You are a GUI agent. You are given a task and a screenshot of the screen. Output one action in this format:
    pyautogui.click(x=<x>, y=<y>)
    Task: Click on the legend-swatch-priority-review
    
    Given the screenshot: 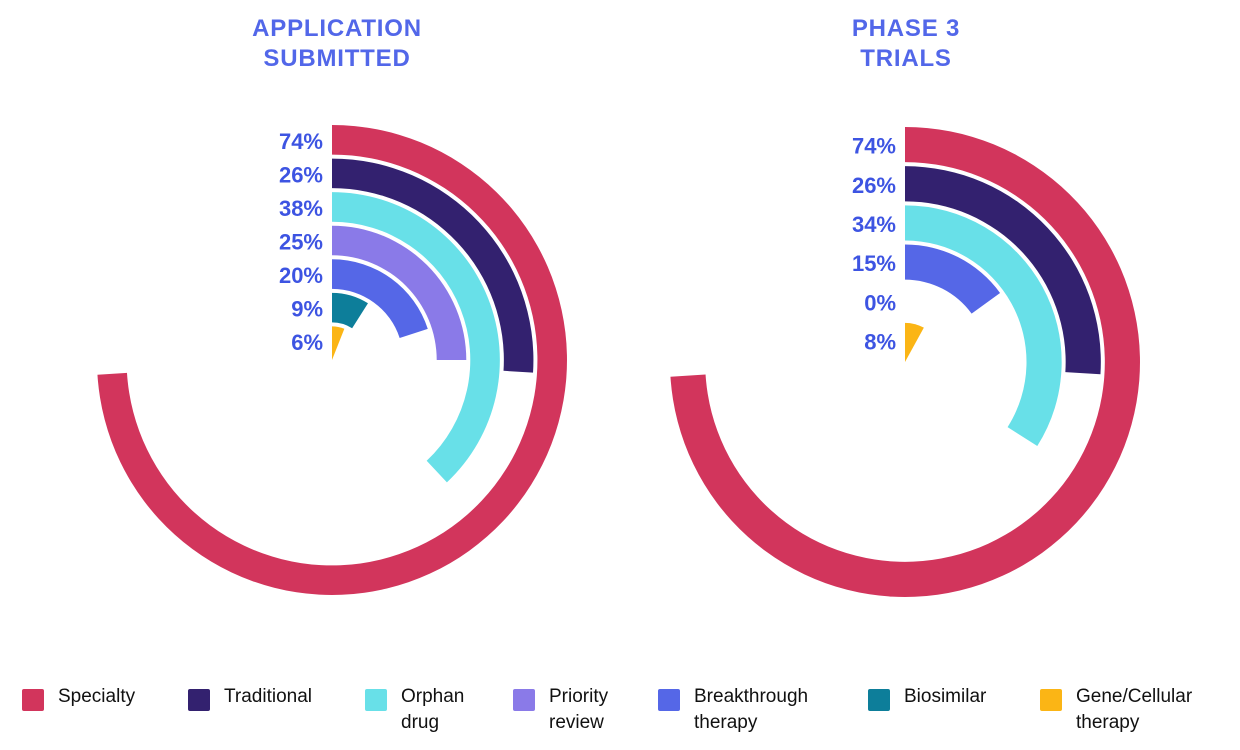 What is the action you would take?
    pyautogui.click(x=524, y=700)
    